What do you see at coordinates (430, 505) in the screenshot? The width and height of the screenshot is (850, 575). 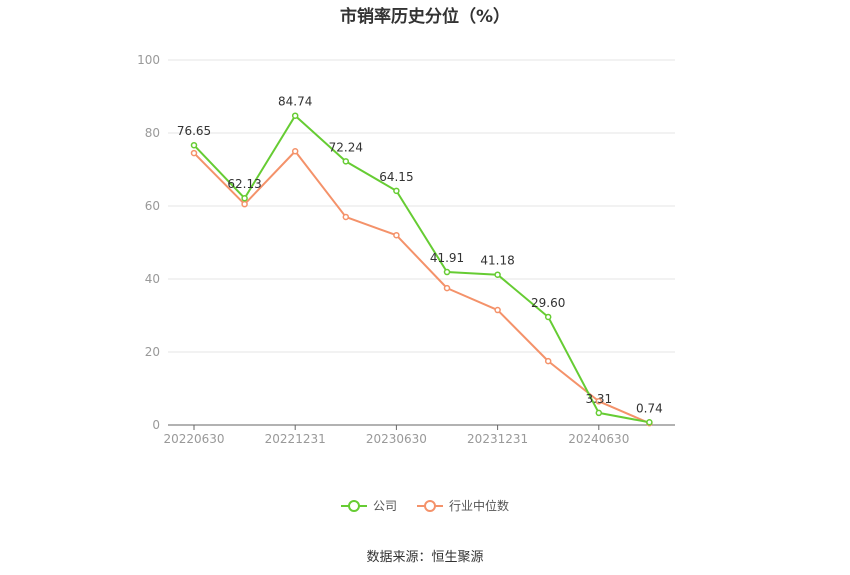 I see `legend-marker-industry-median` at bounding box center [430, 505].